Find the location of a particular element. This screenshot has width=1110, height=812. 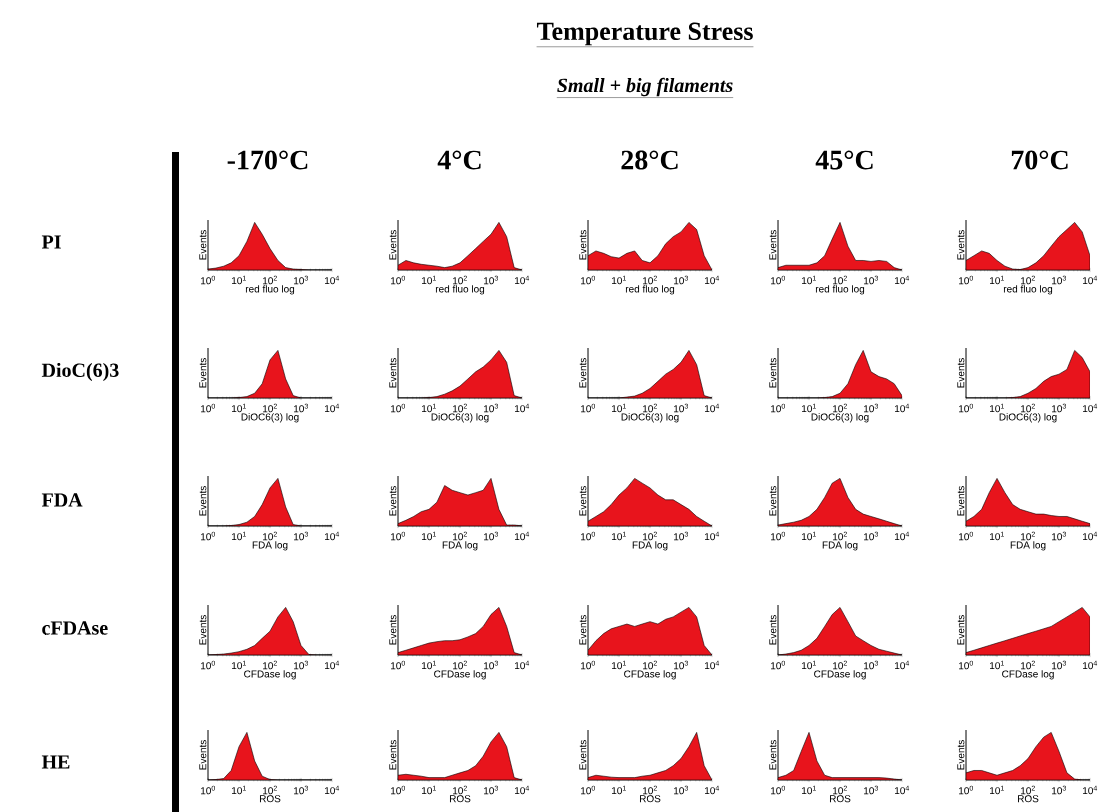

text: 28°C is located at coordinates (649, 160).